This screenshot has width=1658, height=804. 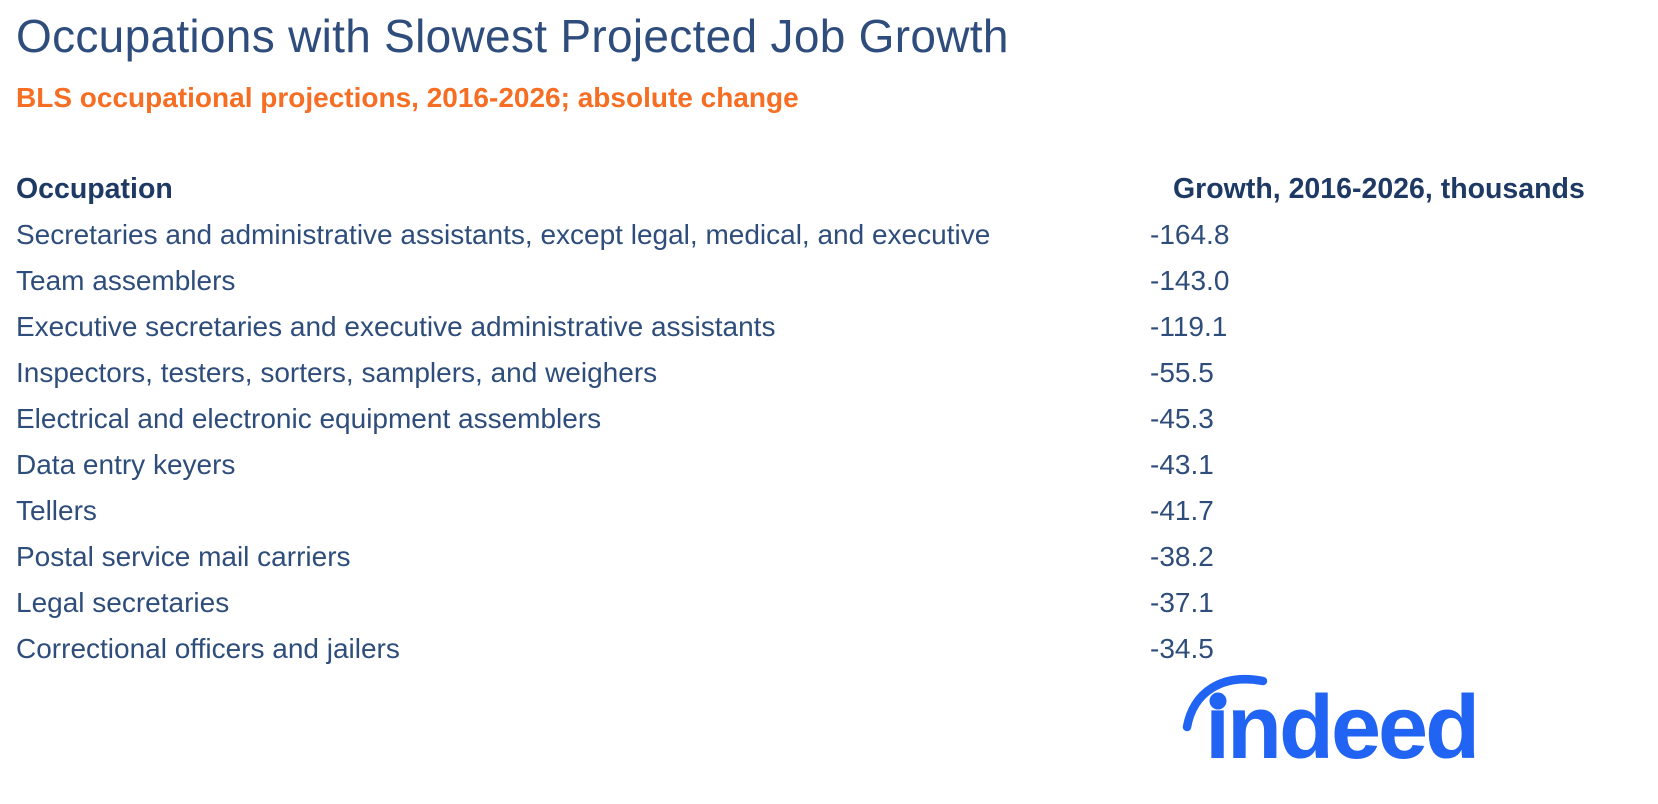 I want to click on growth-value-cell: -34.5, so click(x=1182, y=648).